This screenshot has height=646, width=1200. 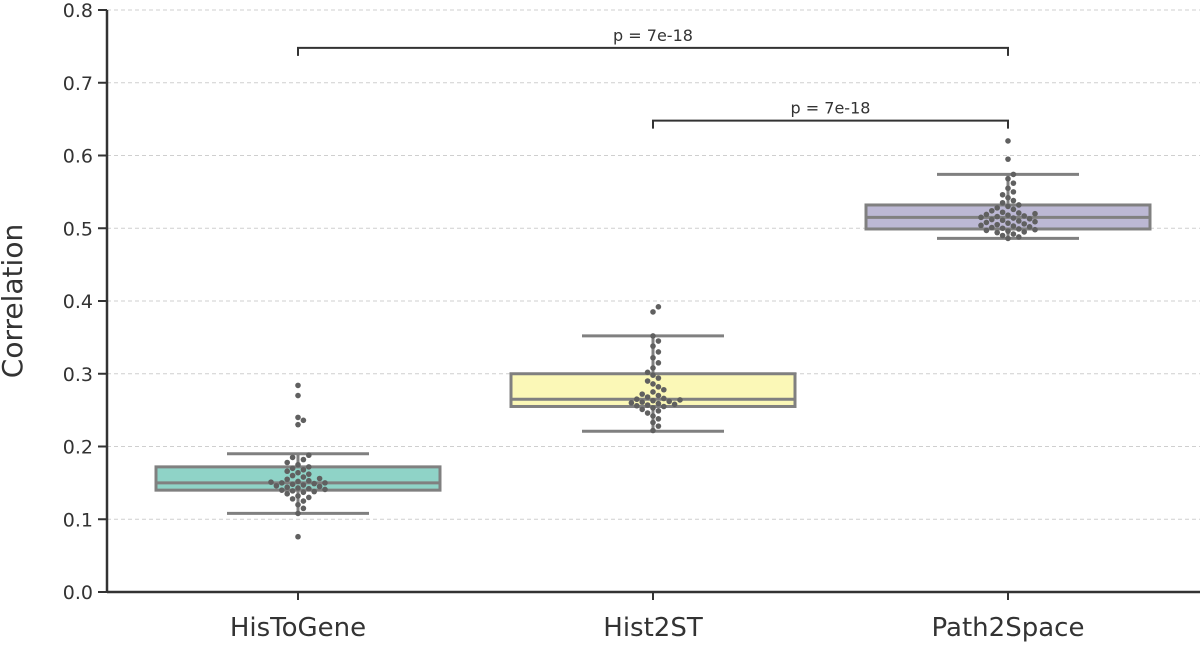 What do you see at coordinates (78, 375) in the screenshot?
I see `y-tick-label: 0.3` at bounding box center [78, 375].